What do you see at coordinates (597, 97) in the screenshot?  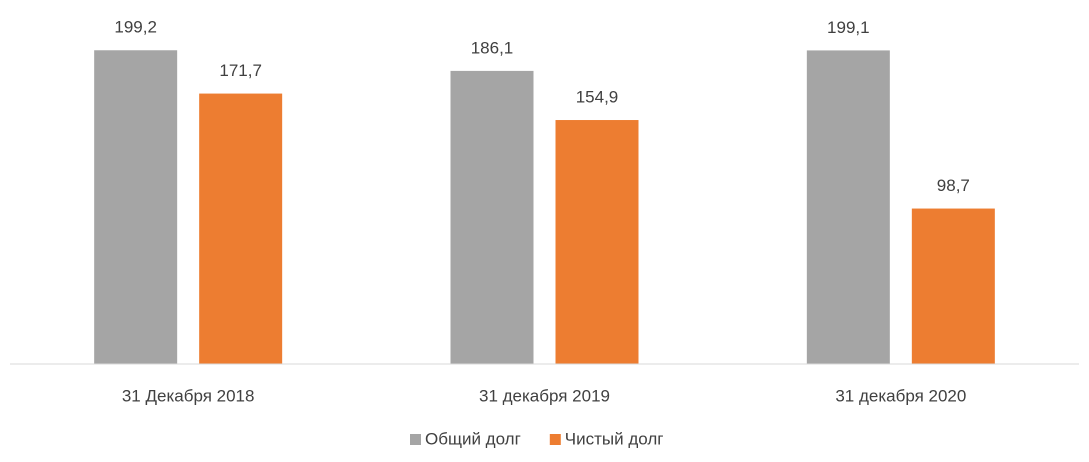 I see `data-label: 154,9` at bounding box center [597, 97].